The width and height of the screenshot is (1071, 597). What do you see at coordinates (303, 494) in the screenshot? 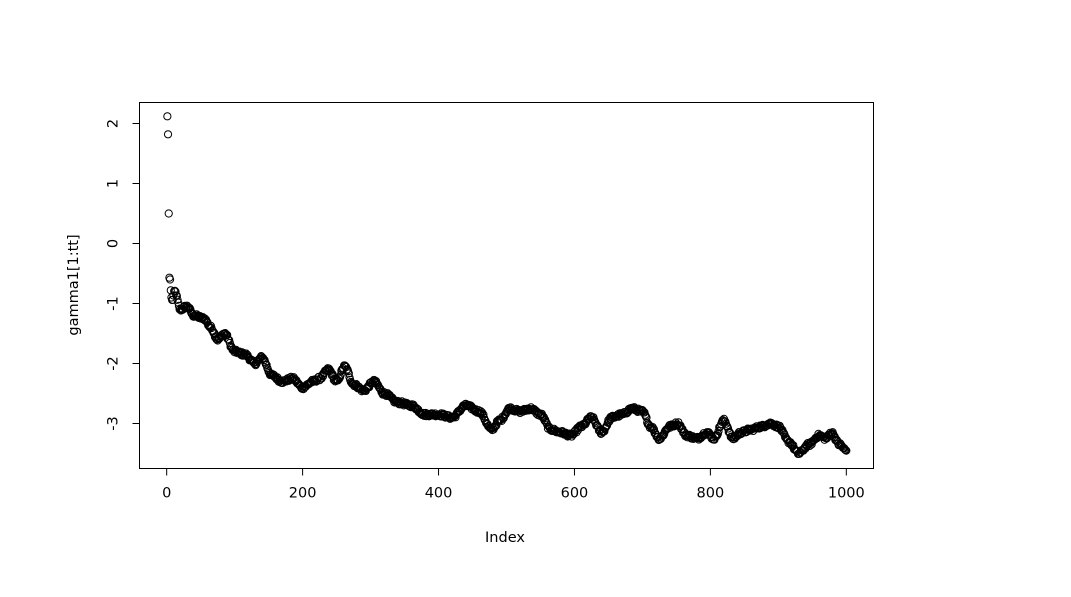
I see `x-tick-label: 200` at bounding box center [303, 494].